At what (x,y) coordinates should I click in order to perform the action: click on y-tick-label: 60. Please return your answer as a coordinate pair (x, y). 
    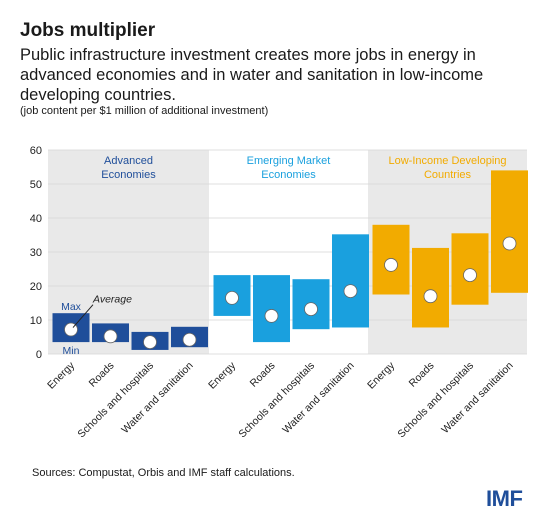
    Looking at the image, I should click on (36, 151).